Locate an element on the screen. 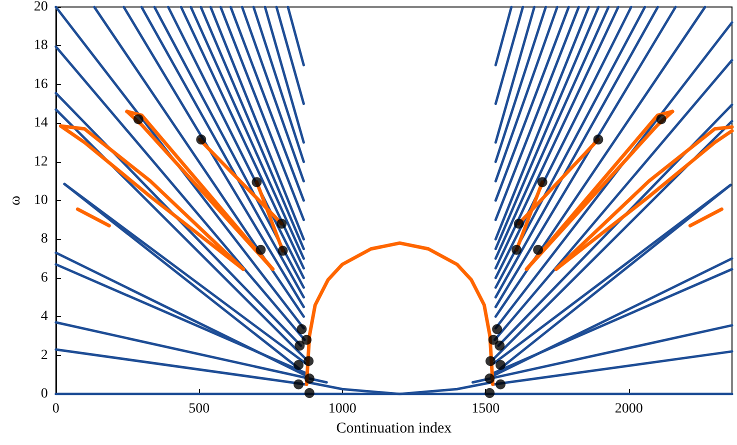 Image resolution: width=737 pixels, height=445 pixels. y-axis-title: ω is located at coordinates (16, 200).